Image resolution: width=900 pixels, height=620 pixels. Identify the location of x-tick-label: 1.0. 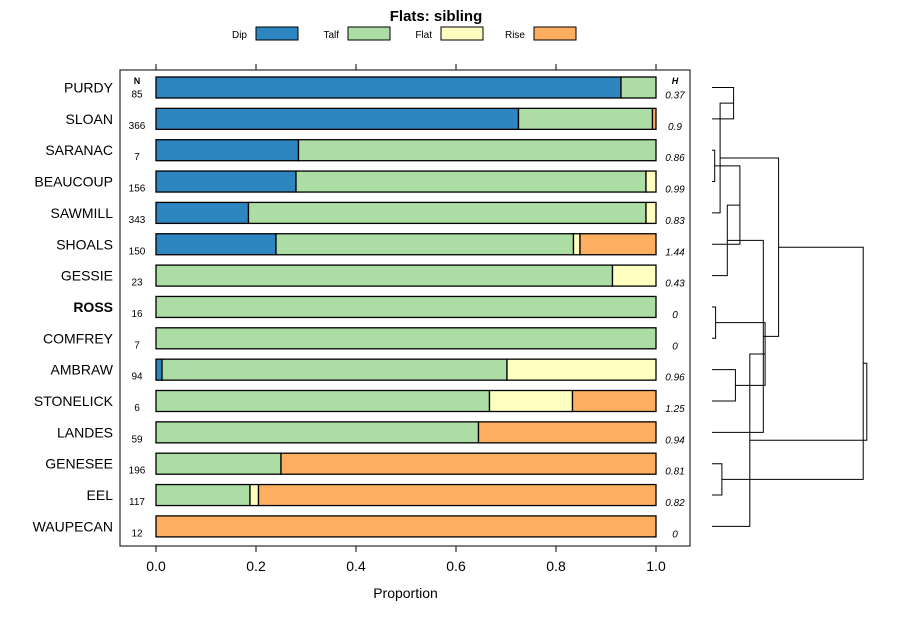
(656, 566).